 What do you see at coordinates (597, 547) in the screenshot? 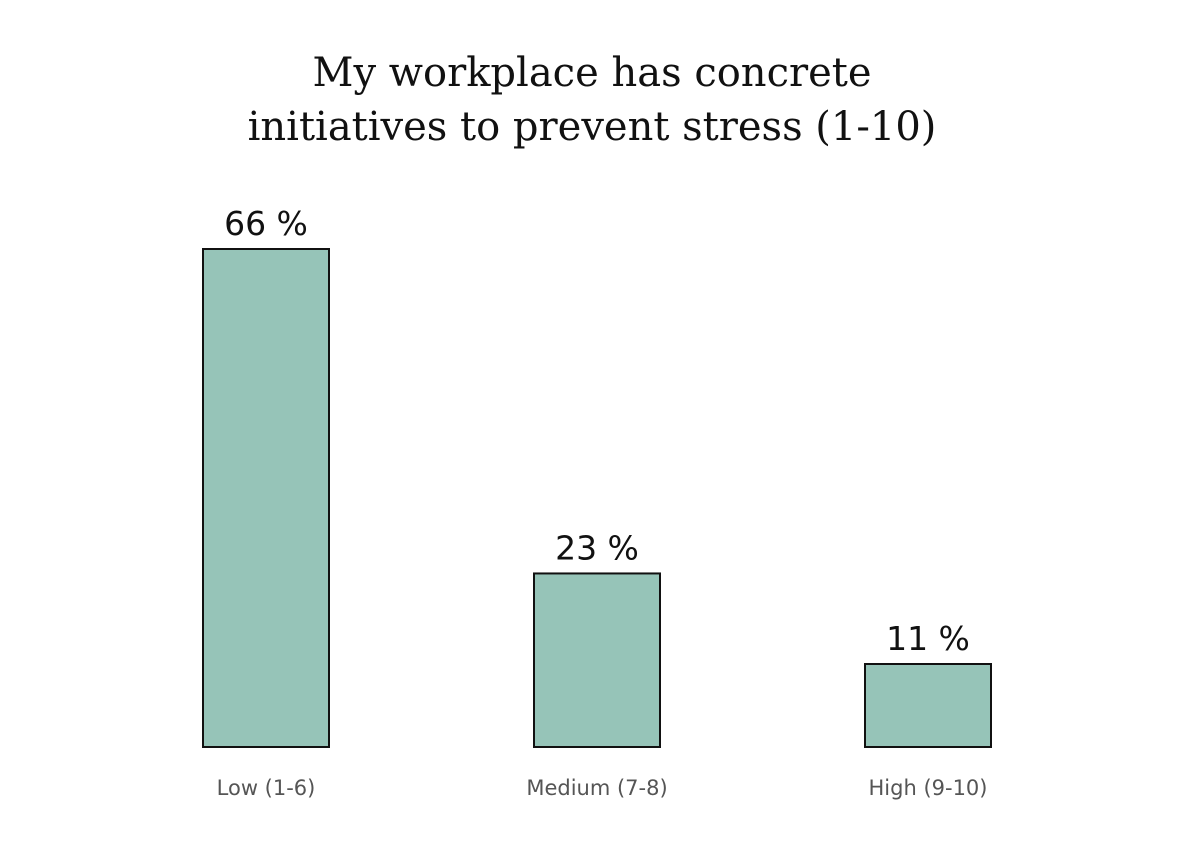
I see `data-label-1: 23 %` at bounding box center [597, 547].